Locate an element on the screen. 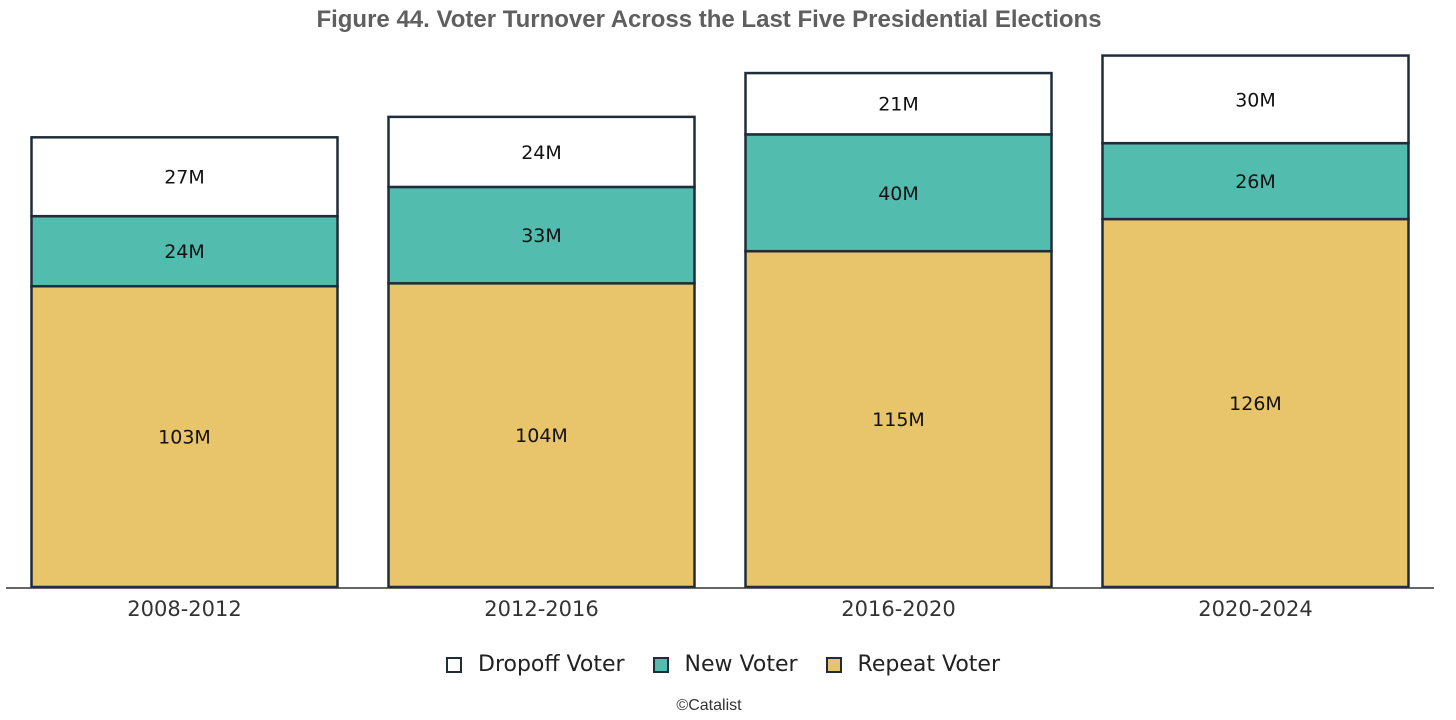 The width and height of the screenshot is (1456, 720). bar-segment-dropoff-voter-2008-2012 is located at coordinates (184, 177).